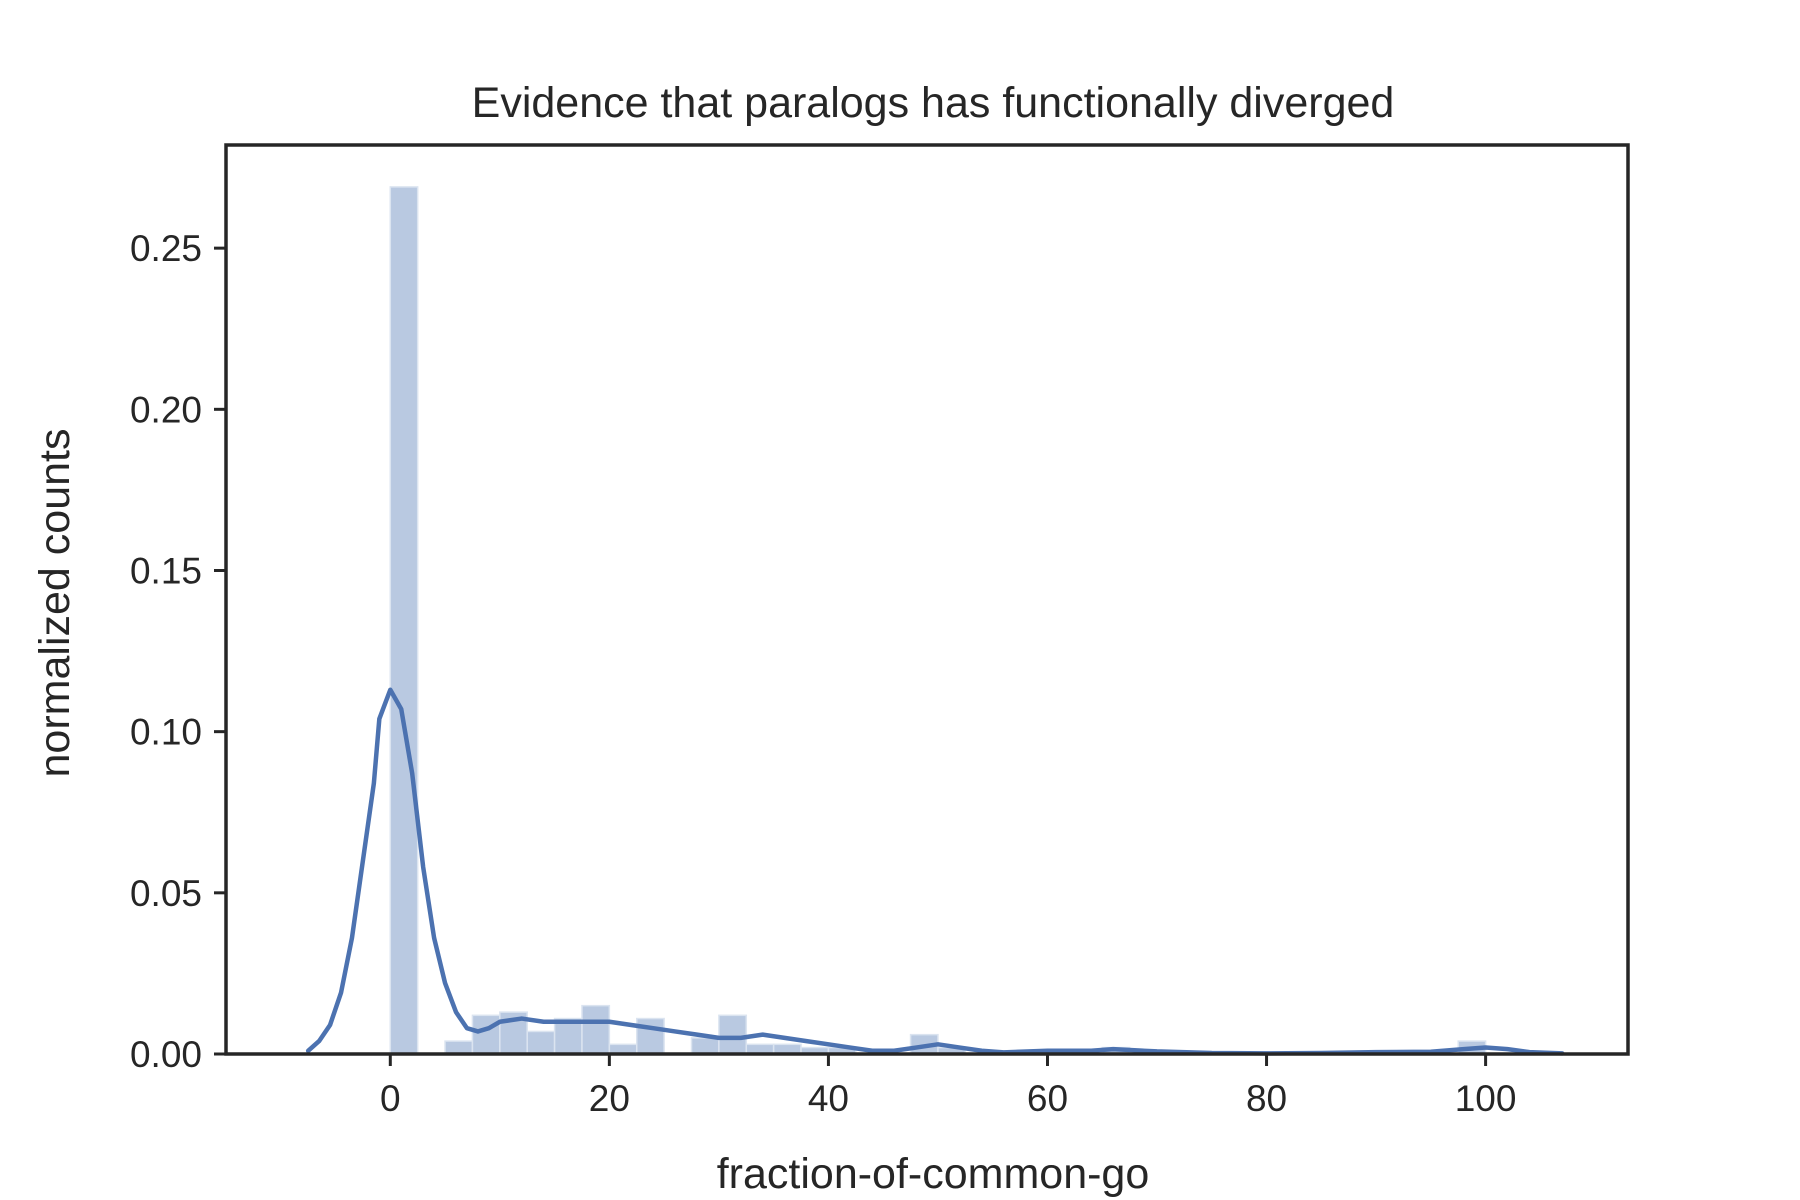  What do you see at coordinates (166, 732) in the screenshot?
I see `y-tick-label: 0.10` at bounding box center [166, 732].